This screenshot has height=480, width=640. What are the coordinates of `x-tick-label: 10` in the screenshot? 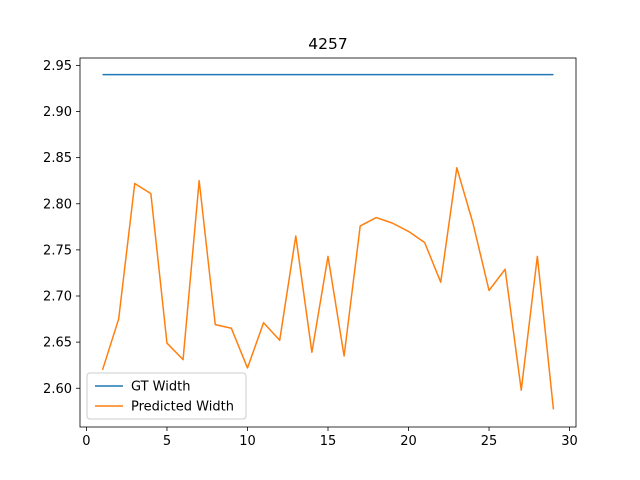 It's located at (247, 441).